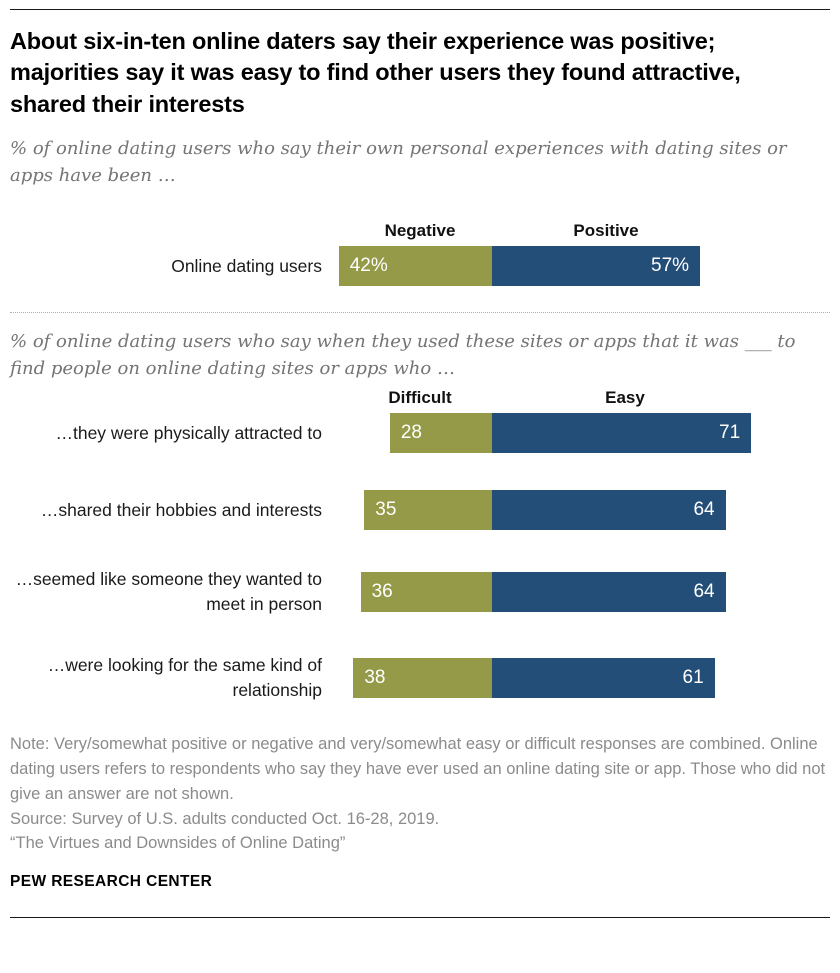 The width and height of the screenshot is (840, 973). I want to click on difficult-value: 35, so click(386, 510).